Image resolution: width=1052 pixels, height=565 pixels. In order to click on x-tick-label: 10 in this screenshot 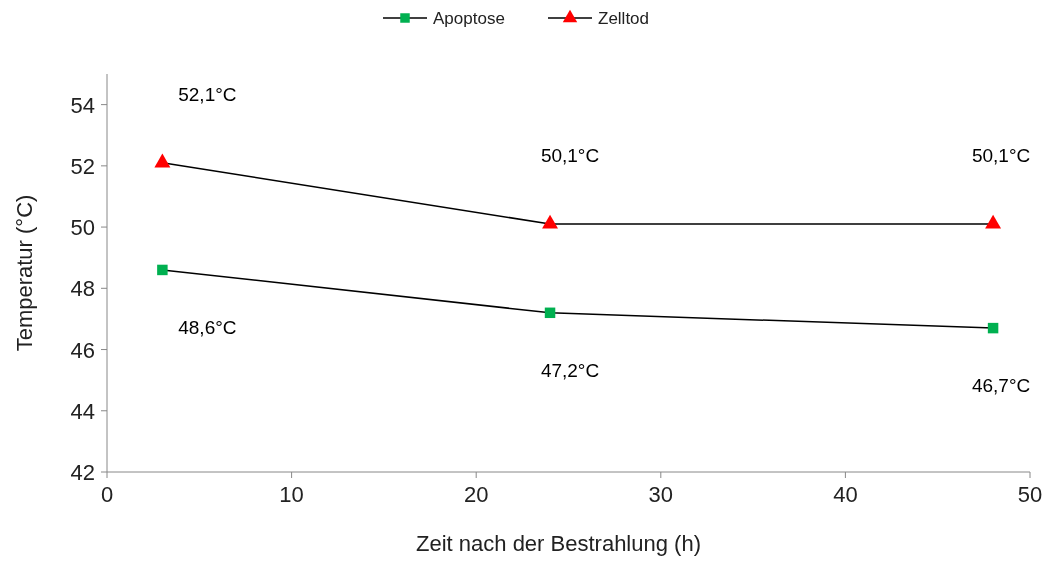, I will do `click(291, 494)`.